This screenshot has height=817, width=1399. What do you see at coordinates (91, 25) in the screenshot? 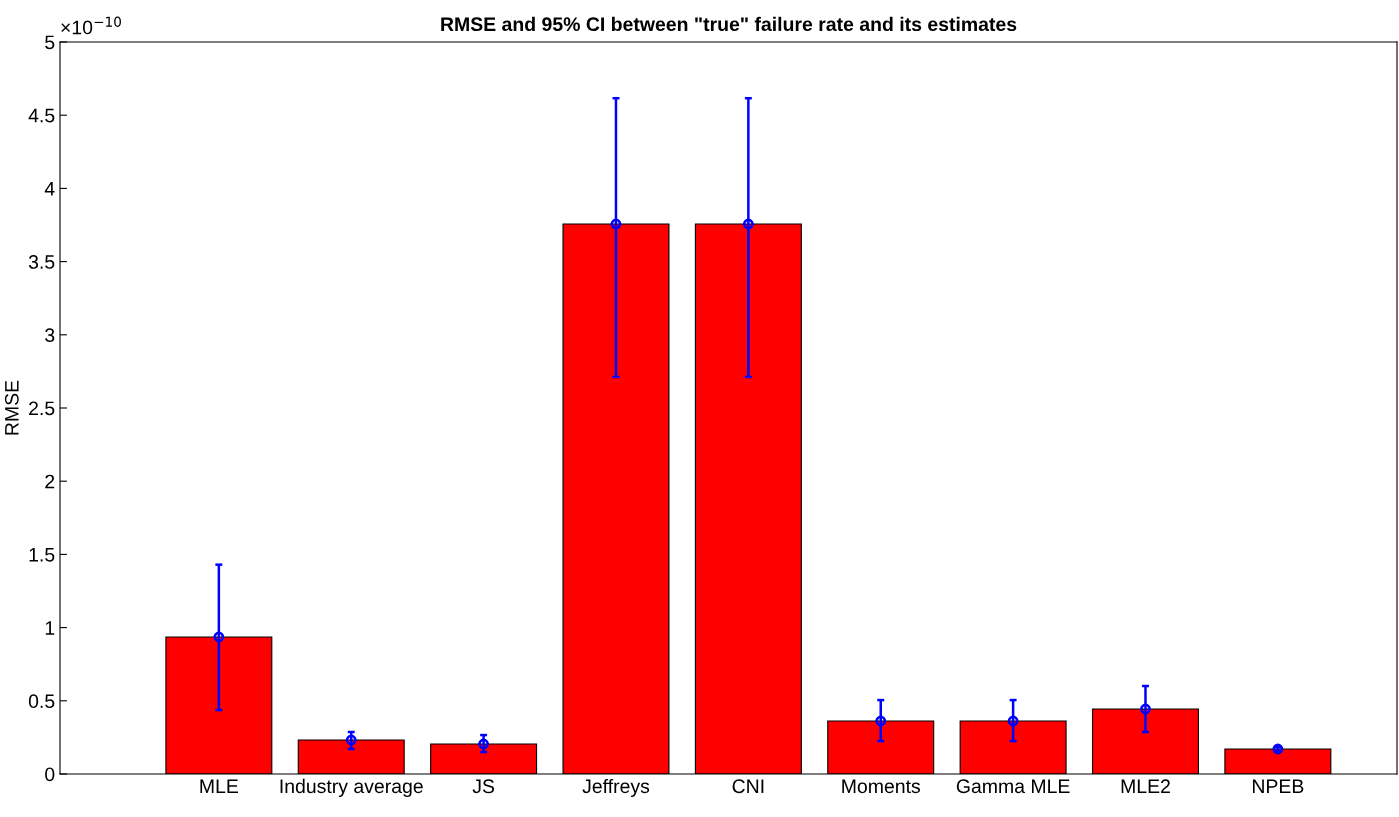
I see `text: ×10$^{−10}$` at bounding box center [91, 25].